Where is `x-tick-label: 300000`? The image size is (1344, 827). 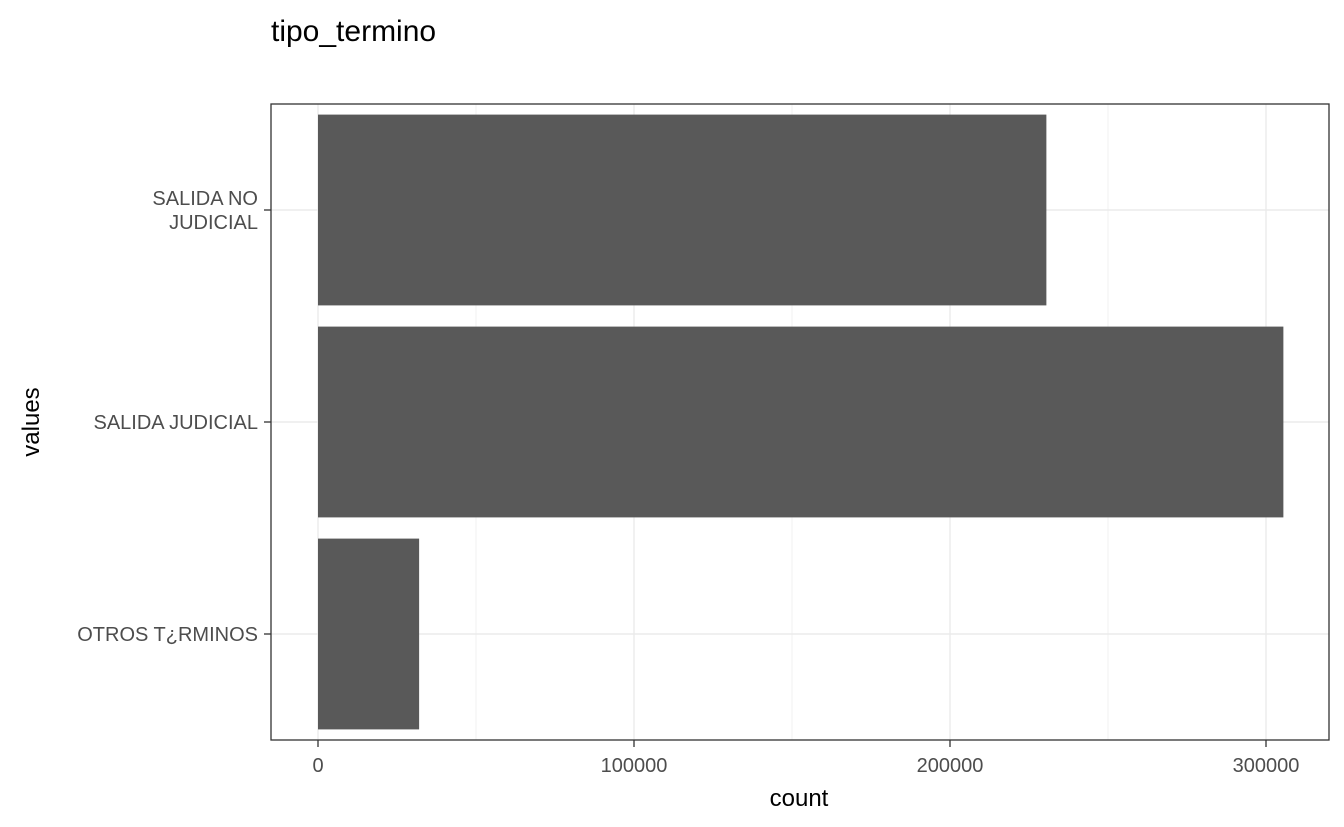 x-tick-label: 300000 is located at coordinates (1266, 766).